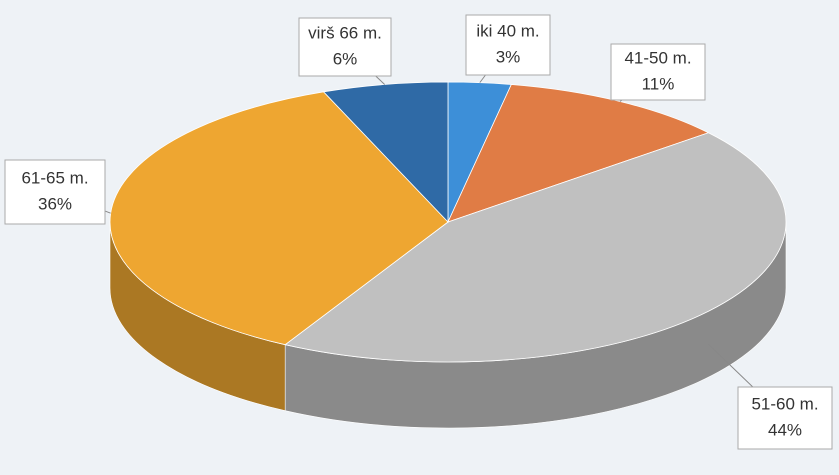 This screenshot has width=839, height=475. I want to click on category-label: 61-65 m., so click(54, 177).